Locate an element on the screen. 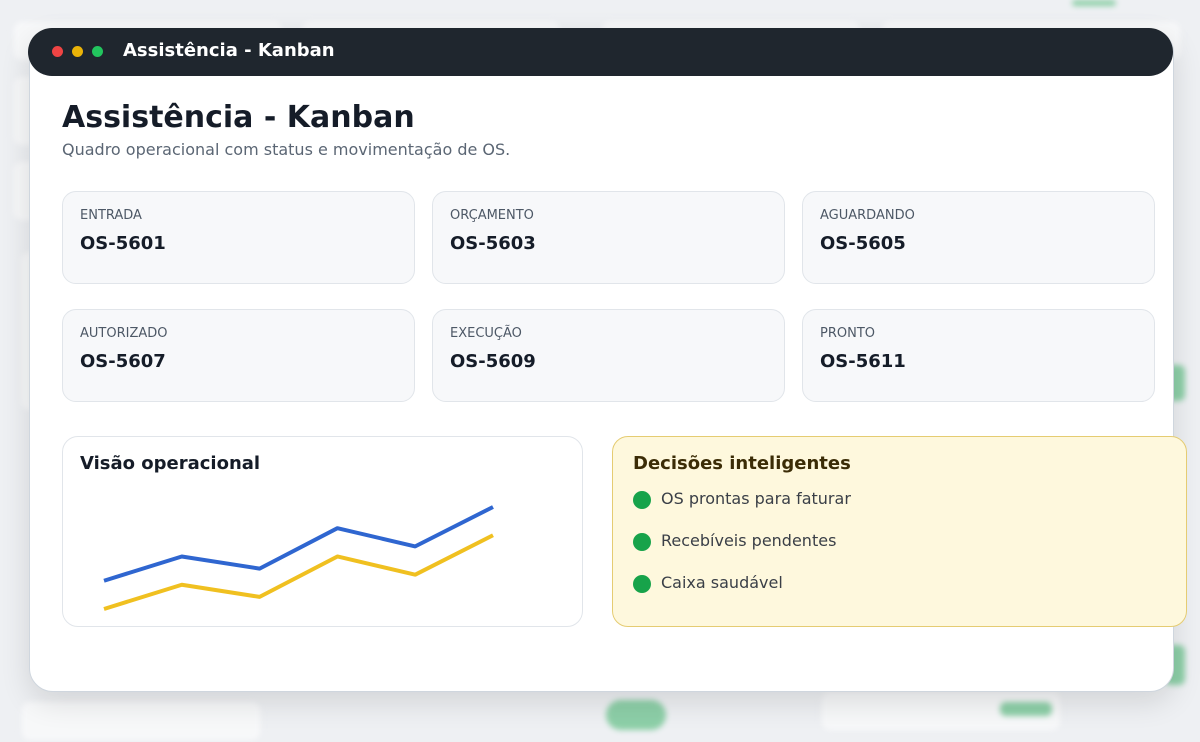  minimize-button is located at coordinates (77, 51).